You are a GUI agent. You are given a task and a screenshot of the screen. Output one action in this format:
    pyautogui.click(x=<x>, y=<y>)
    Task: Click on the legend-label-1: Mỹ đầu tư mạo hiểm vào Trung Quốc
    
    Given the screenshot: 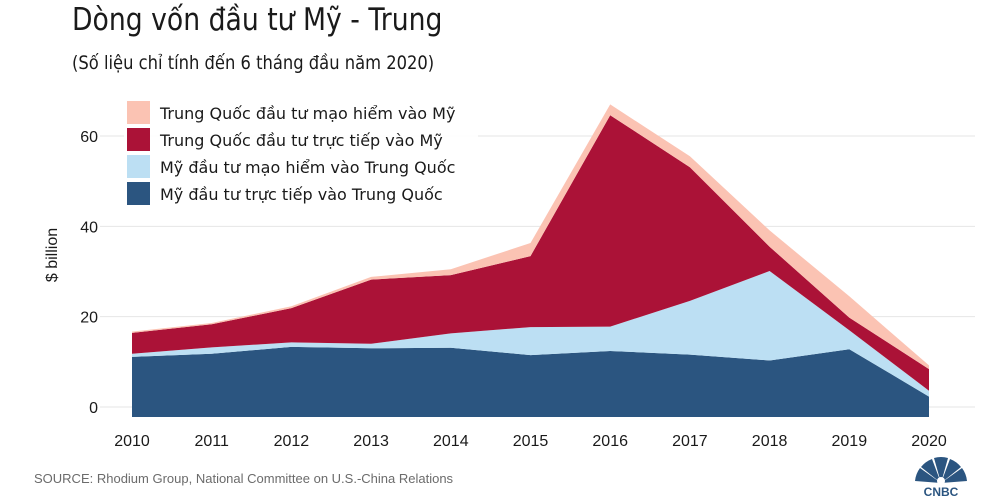 What is the action you would take?
    pyautogui.click(x=307, y=167)
    